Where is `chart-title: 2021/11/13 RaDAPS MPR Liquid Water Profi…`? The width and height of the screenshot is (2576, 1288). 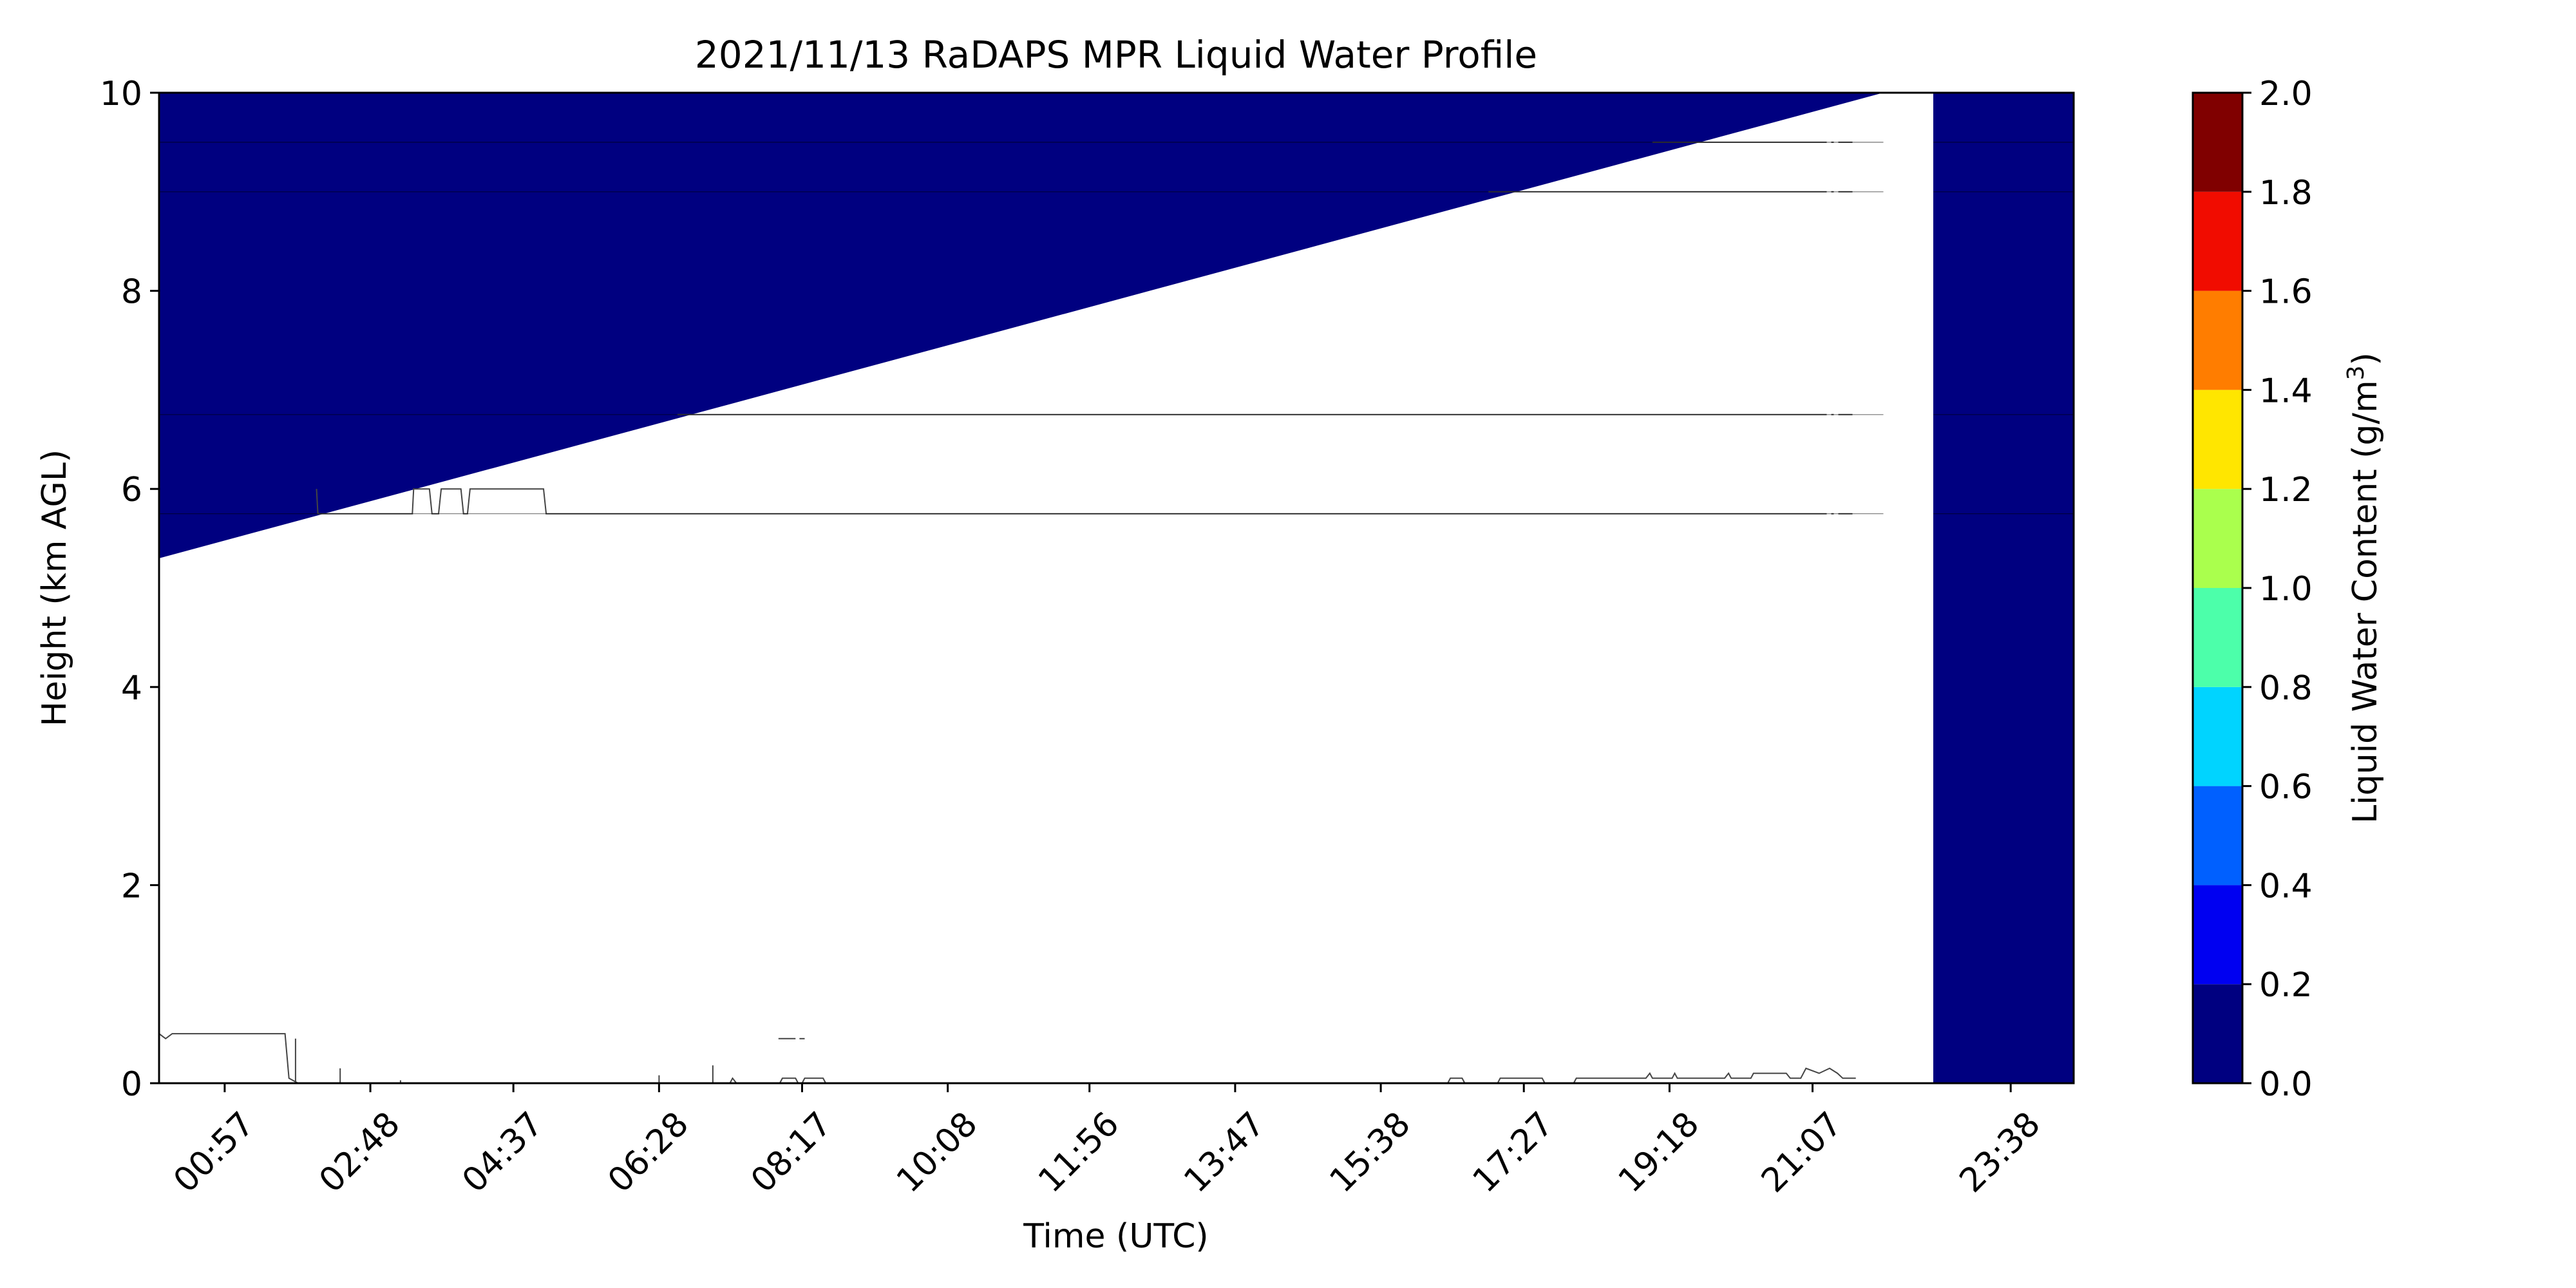
chart-title: 2021/11/13 RaDAPS MPR Liquid Water Profi… is located at coordinates (1116, 55).